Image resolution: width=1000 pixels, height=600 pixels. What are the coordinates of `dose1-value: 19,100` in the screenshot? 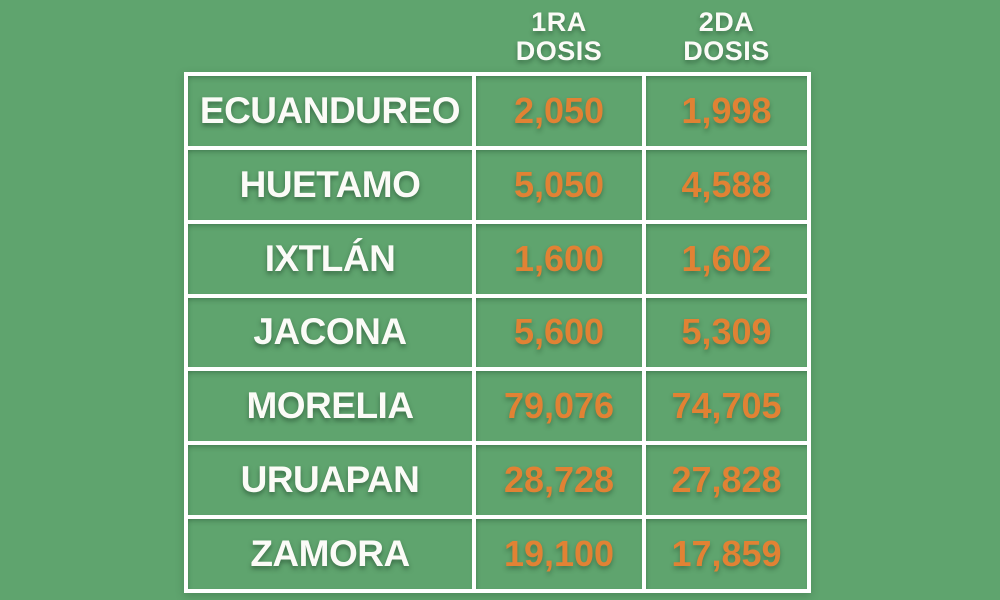 It's located at (559, 554).